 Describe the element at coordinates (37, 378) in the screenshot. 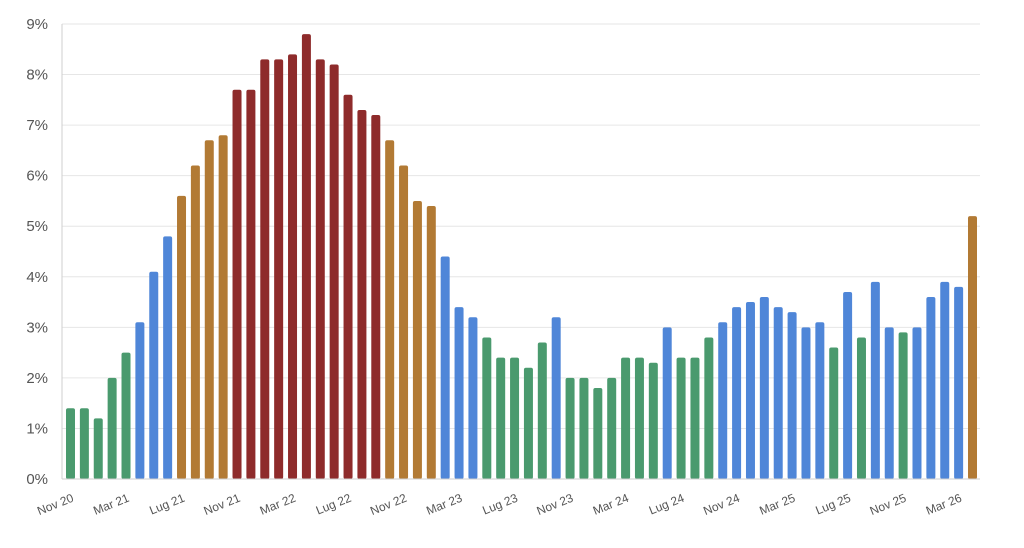

I see `y-tick-label: 2%` at that location.